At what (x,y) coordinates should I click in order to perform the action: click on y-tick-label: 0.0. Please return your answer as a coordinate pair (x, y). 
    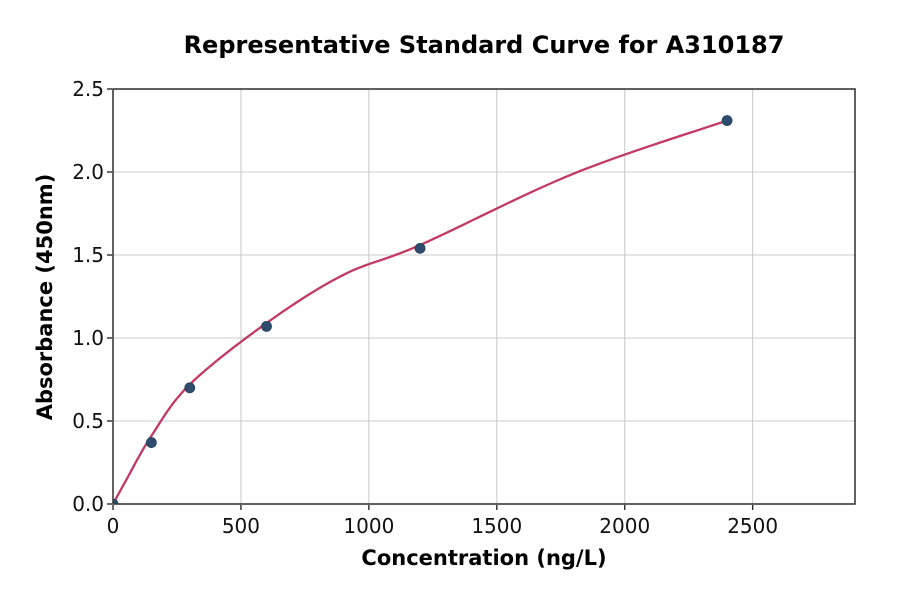
    Looking at the image, I should click on (88, 504).